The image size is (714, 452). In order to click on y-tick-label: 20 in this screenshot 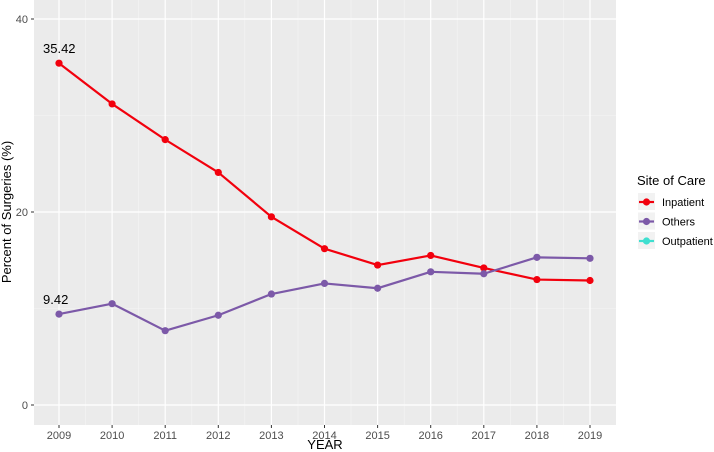, I will do `click(22, 213)`.